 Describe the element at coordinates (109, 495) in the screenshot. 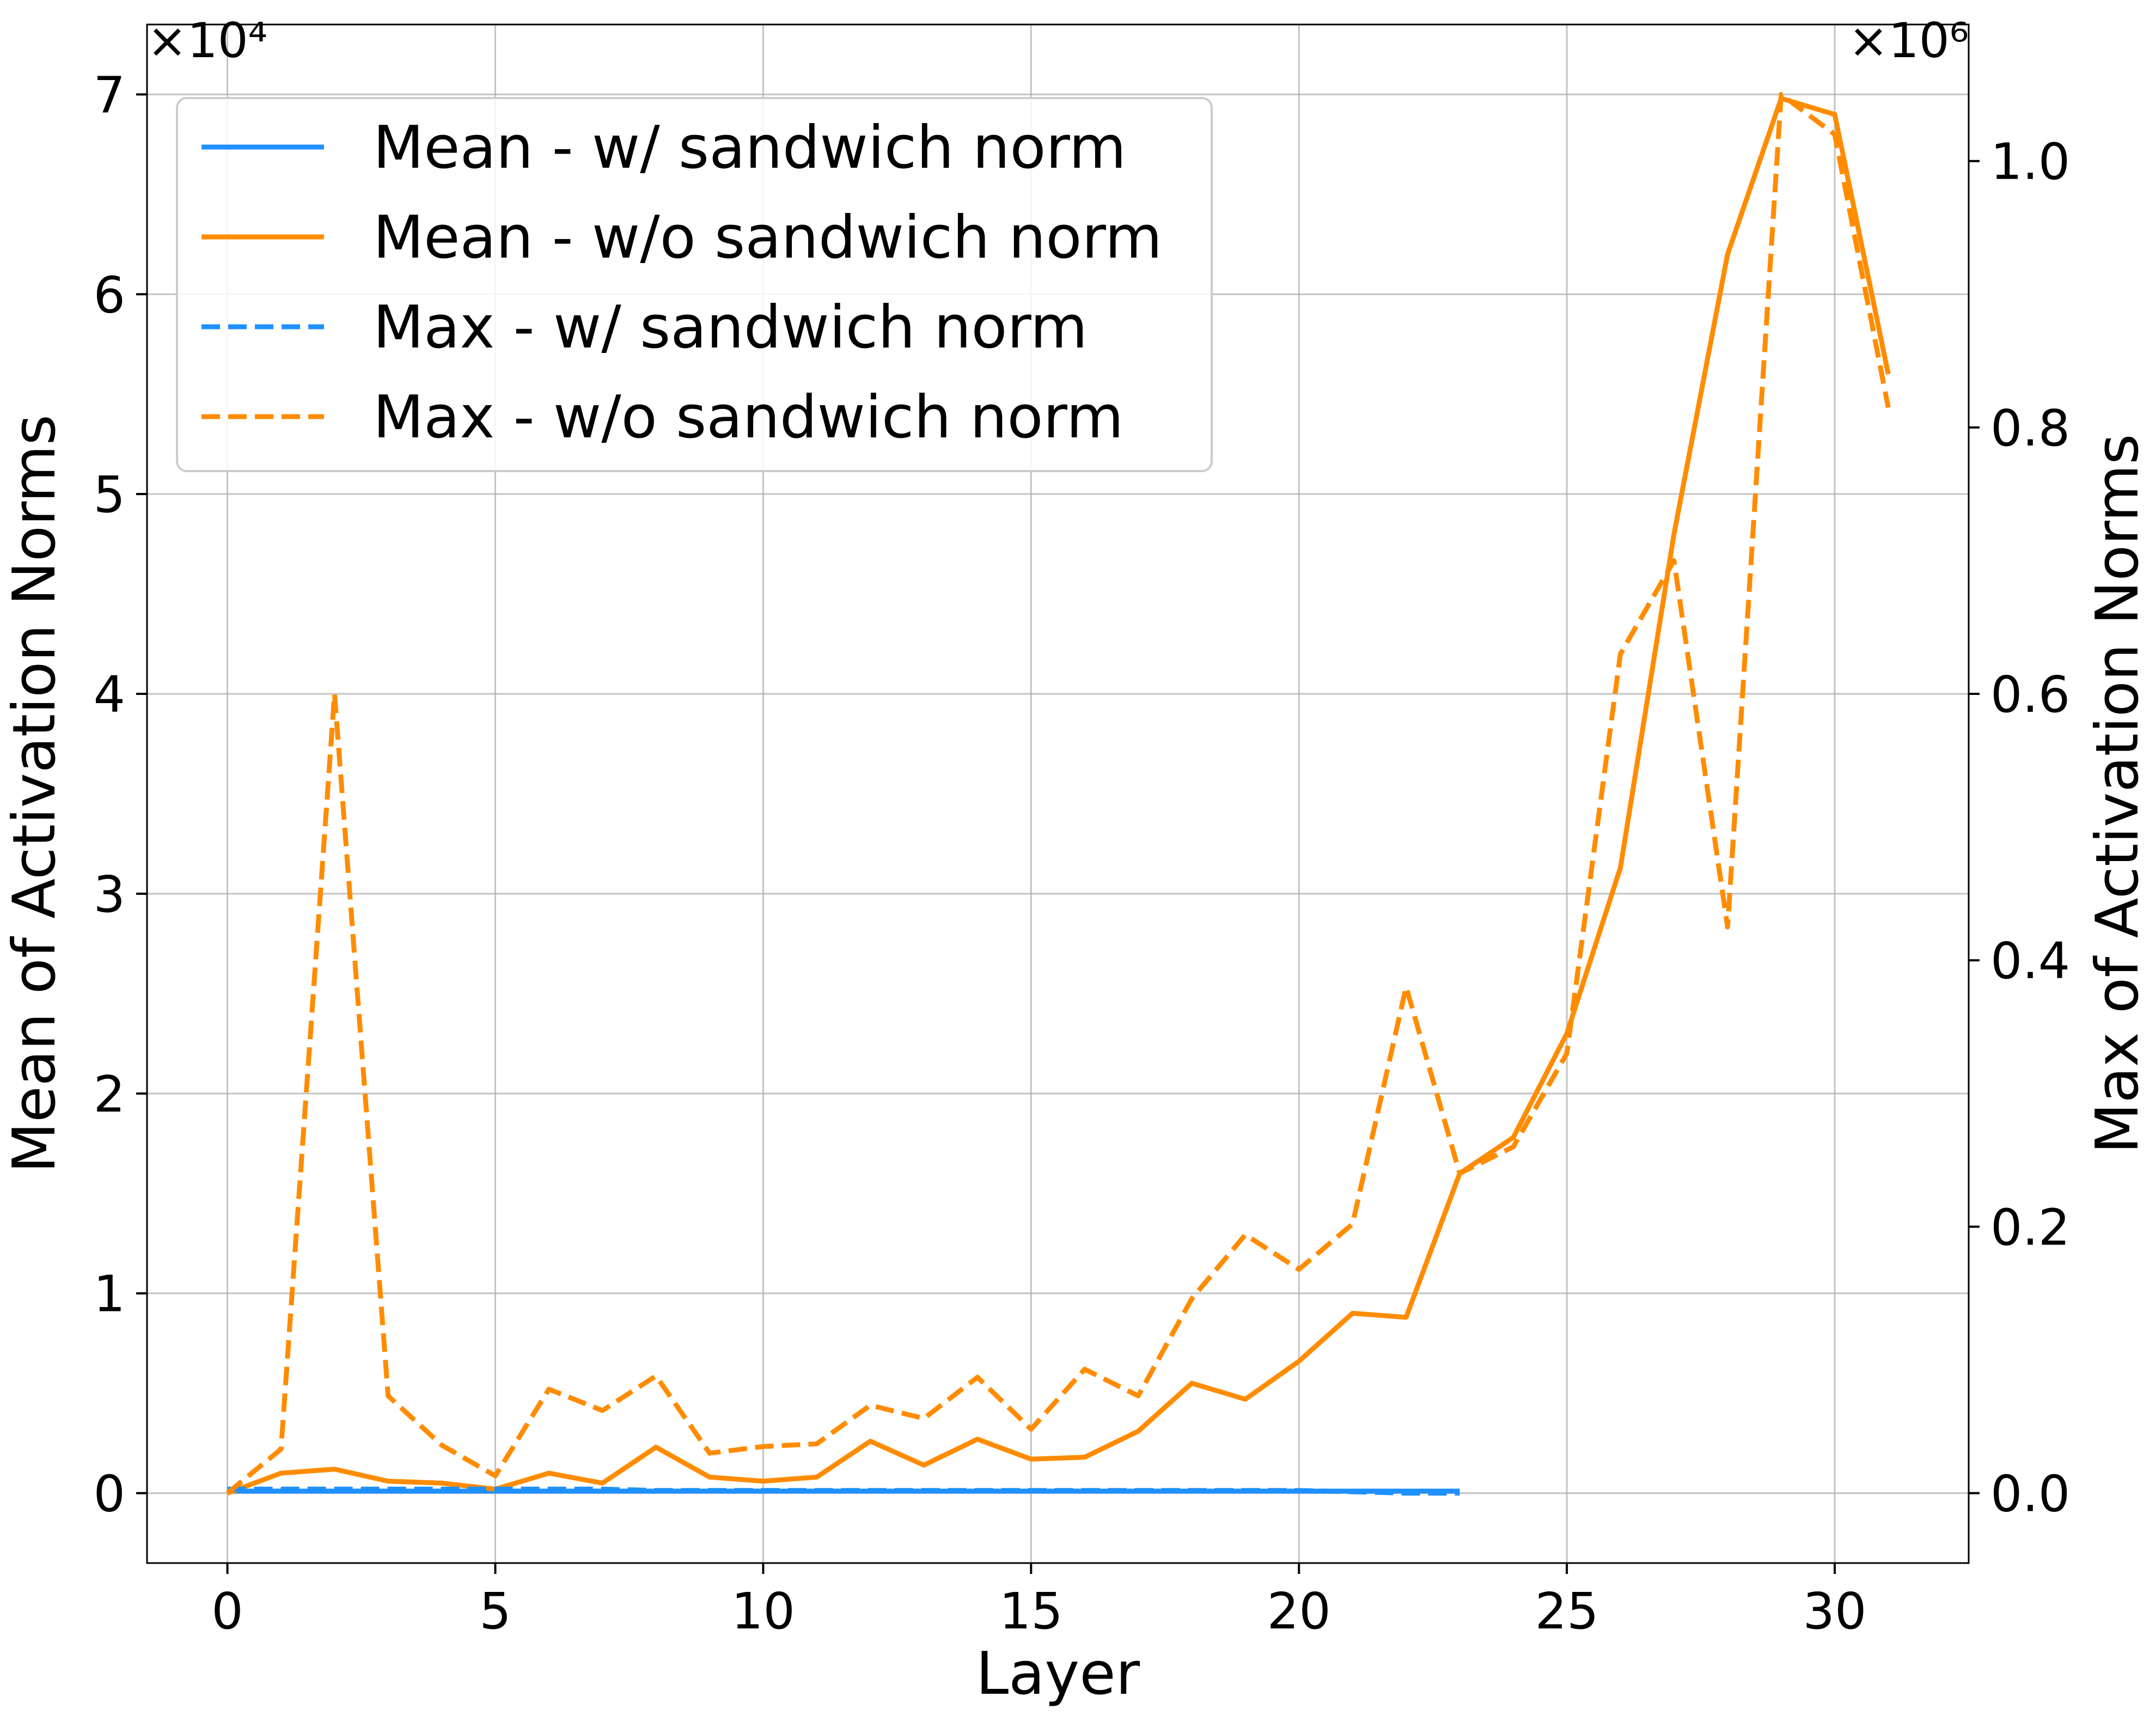

I see `left-tick-label: 5` at that location.